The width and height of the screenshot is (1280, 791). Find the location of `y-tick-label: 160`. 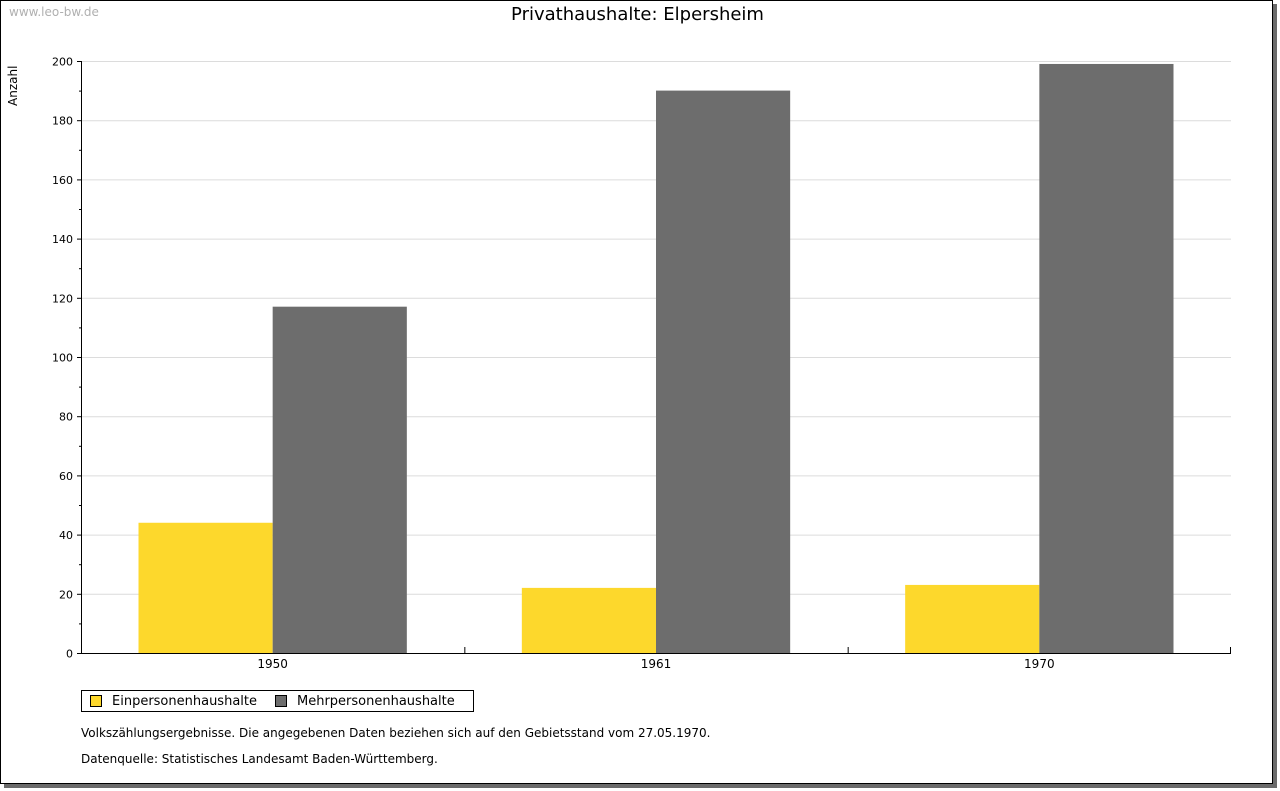

y-tick-label: 160 is located at coordinates (62, 180).